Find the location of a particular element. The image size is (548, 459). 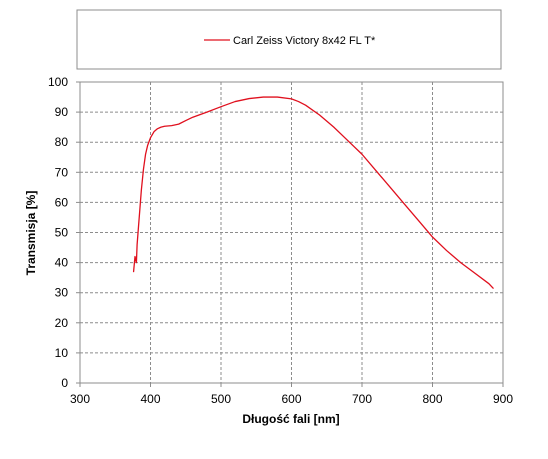

y-tick-label: 30 is located at coordinates (62, 293).